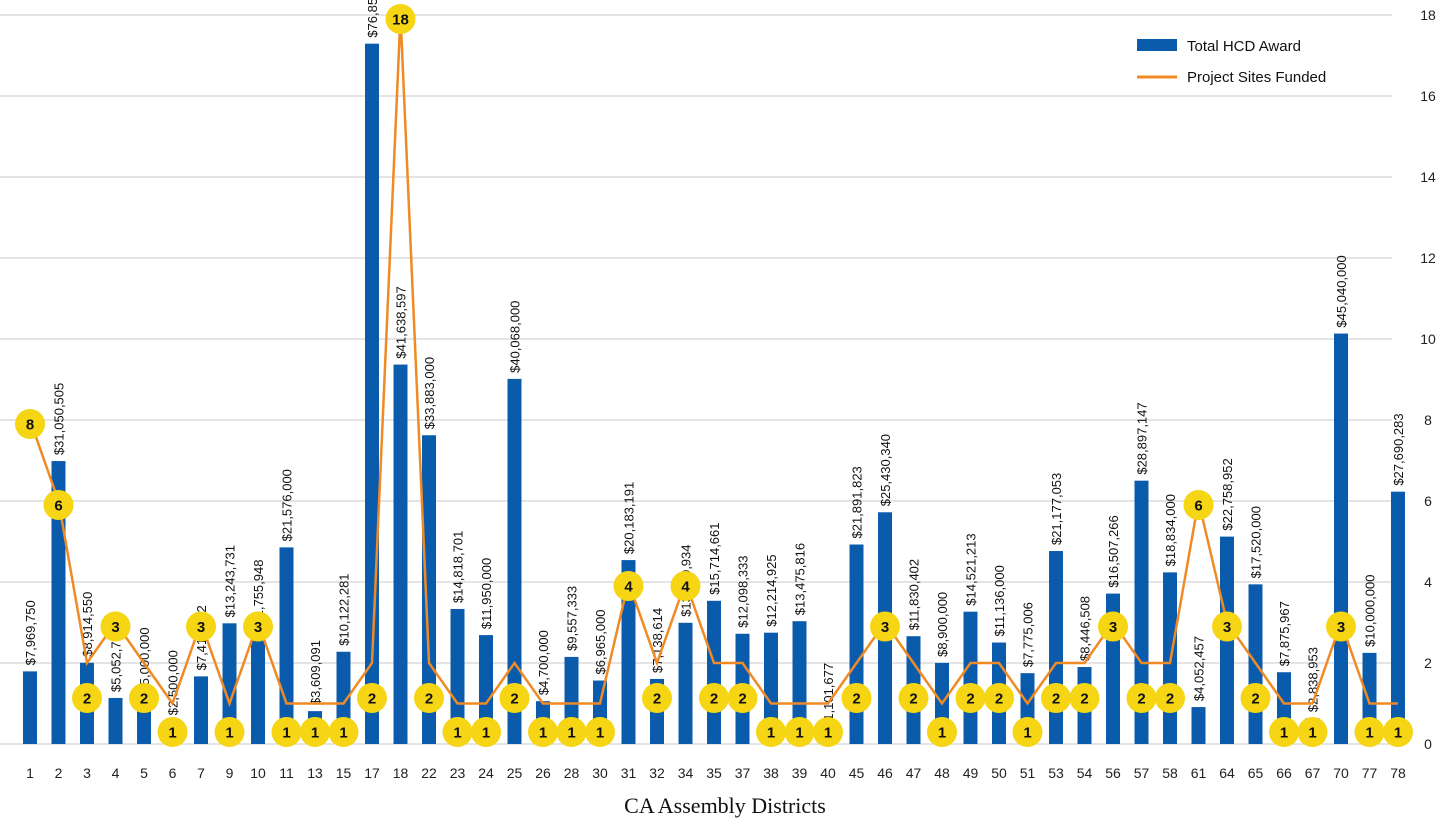 The image size is (1451, 827). Describe the element at coordinates (800, 579) in the screenshot. I see `bar-value-label: $13,475,816` at that location.